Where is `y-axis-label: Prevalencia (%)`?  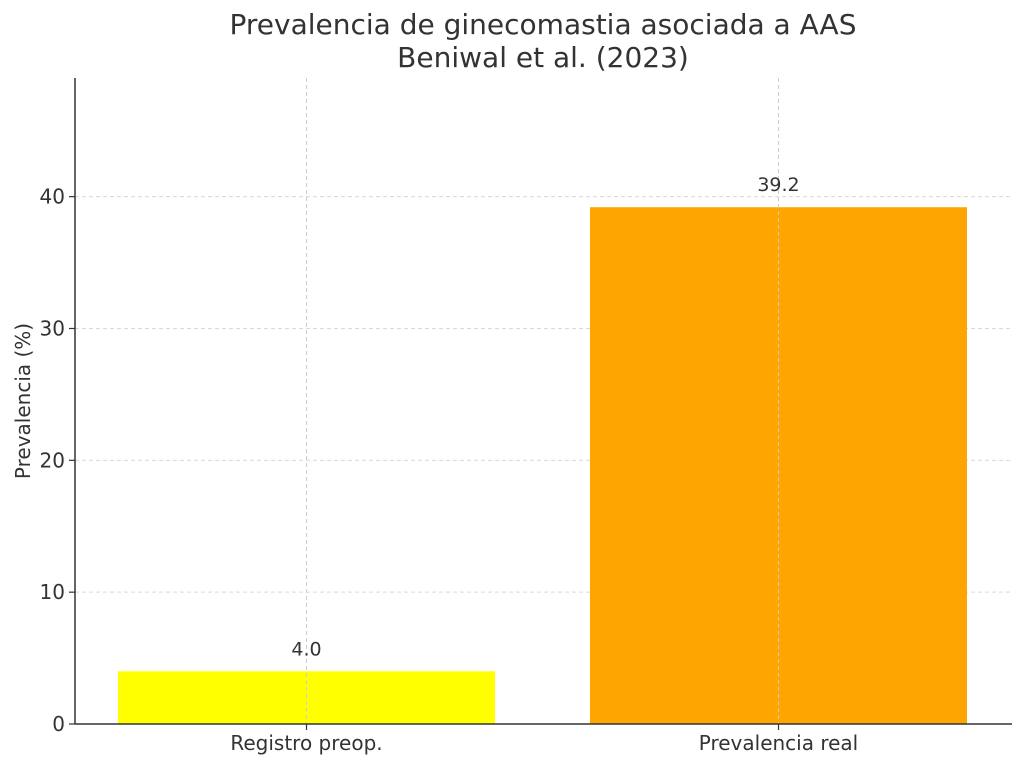 y-axis-label: Prevalencia (%) is located at coordinates (23, 401).